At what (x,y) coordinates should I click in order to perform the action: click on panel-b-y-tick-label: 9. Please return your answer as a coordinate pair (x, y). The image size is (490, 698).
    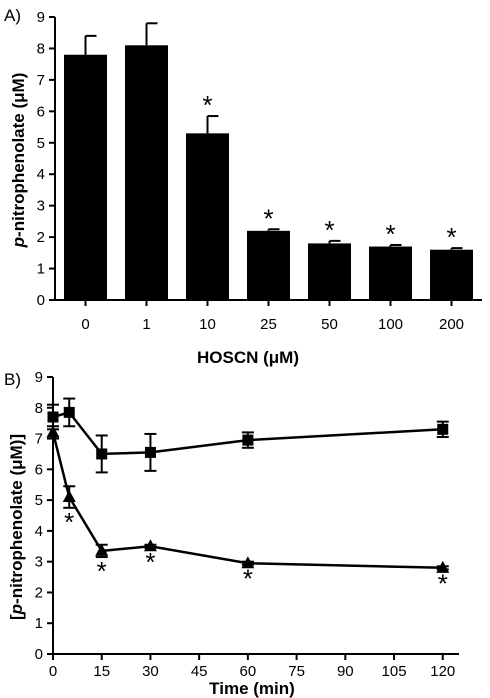
    Looking at the image, I should click on (39, 377).